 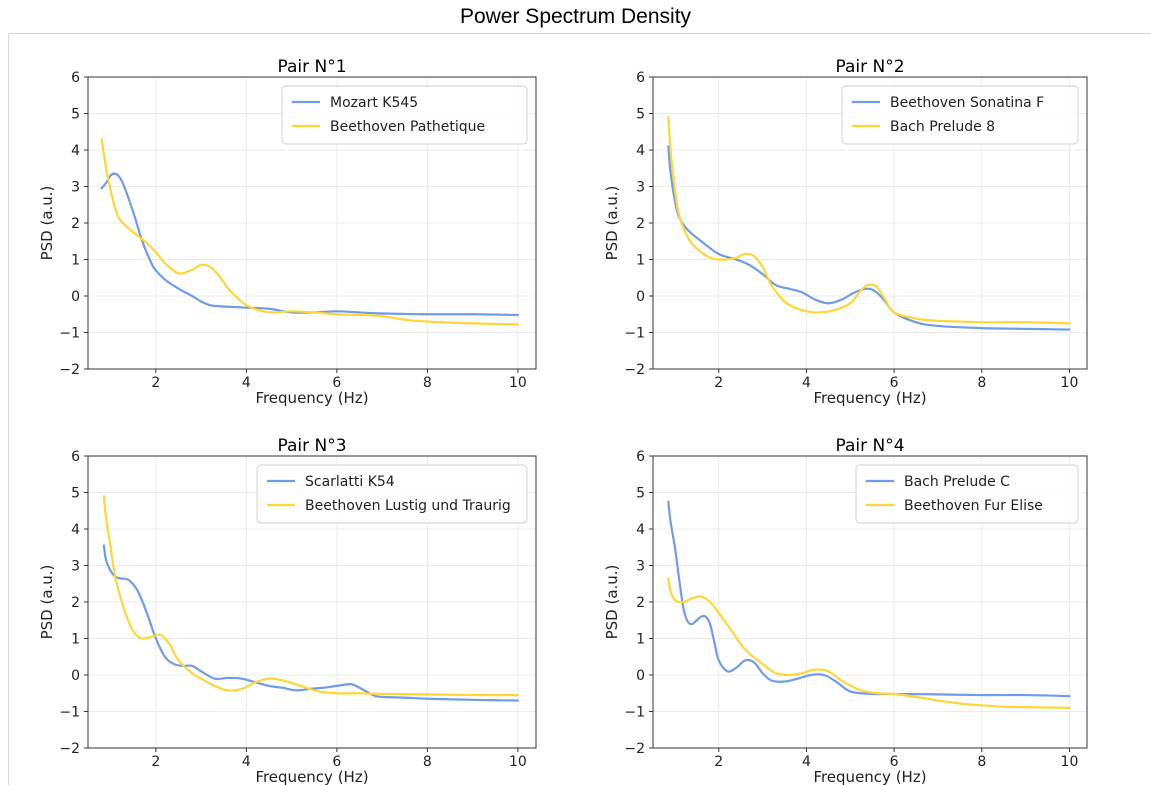 What do you see at coordinates (973, 506) in the screenshot?
I see `legend-label: Beethoven Fur Elise` at bounding box center [973, 506].